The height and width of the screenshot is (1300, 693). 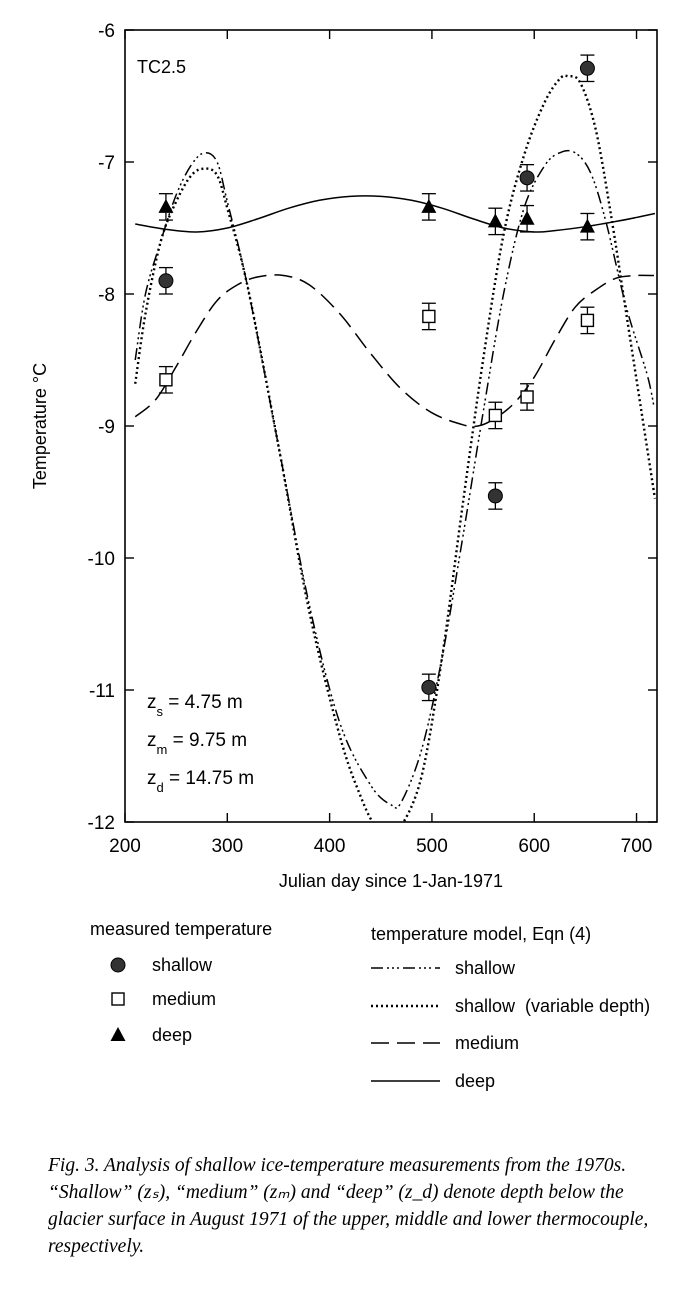 What do you see at coordinates (432, 846) in the screenshot?
I see `x-tick-label: 500` at bounding box center [432, 846].